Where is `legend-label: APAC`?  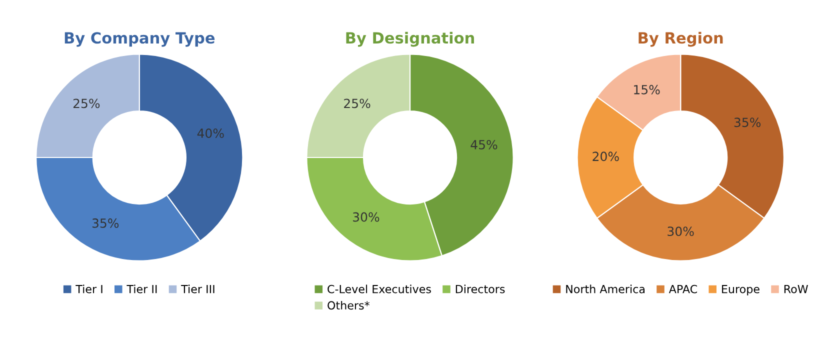
legend-label: APAC is located at coordinates (683, 289).